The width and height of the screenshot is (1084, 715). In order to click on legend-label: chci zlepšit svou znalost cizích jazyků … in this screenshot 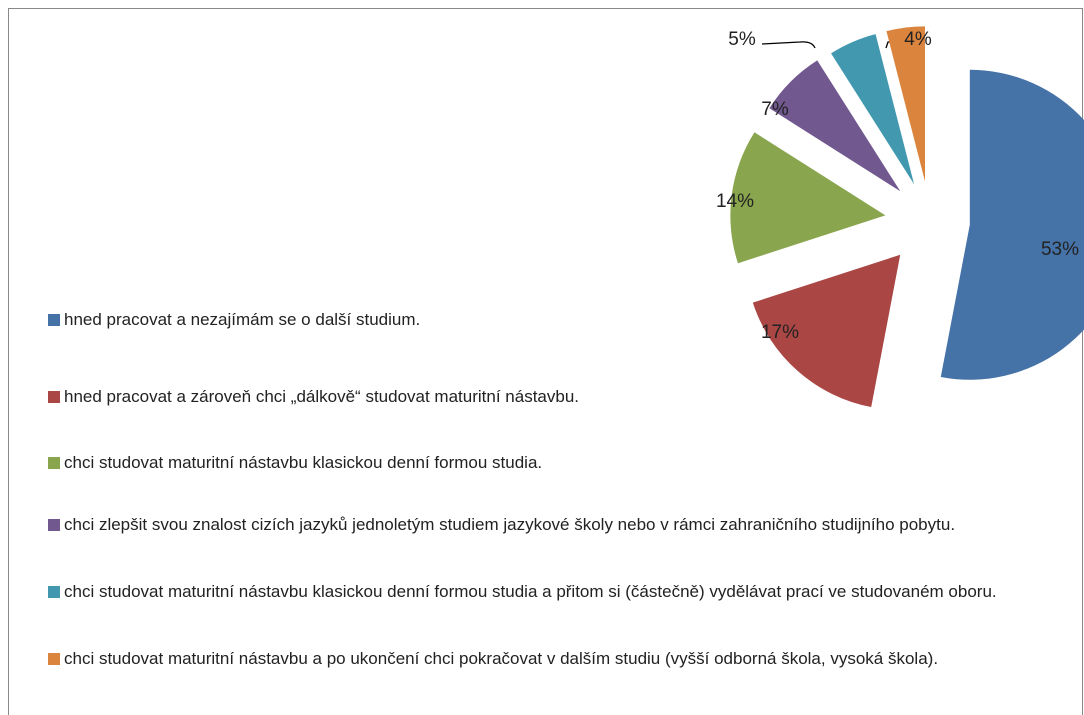, I will do `click(510, 524)`.